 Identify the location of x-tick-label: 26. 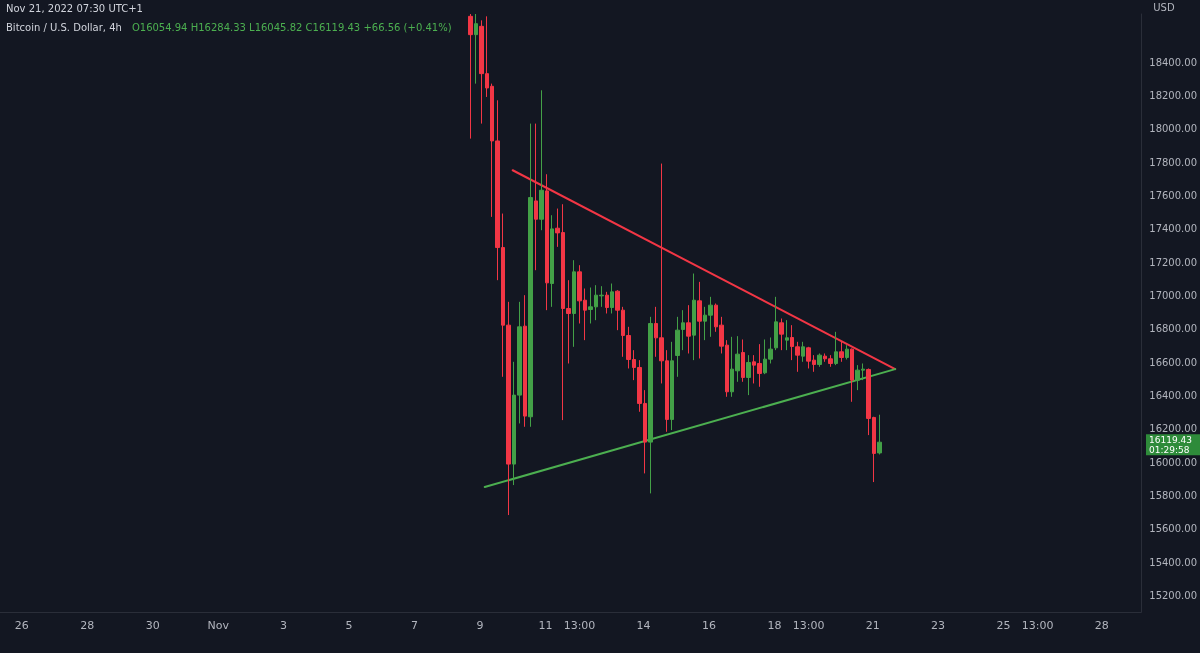
(21, 625).